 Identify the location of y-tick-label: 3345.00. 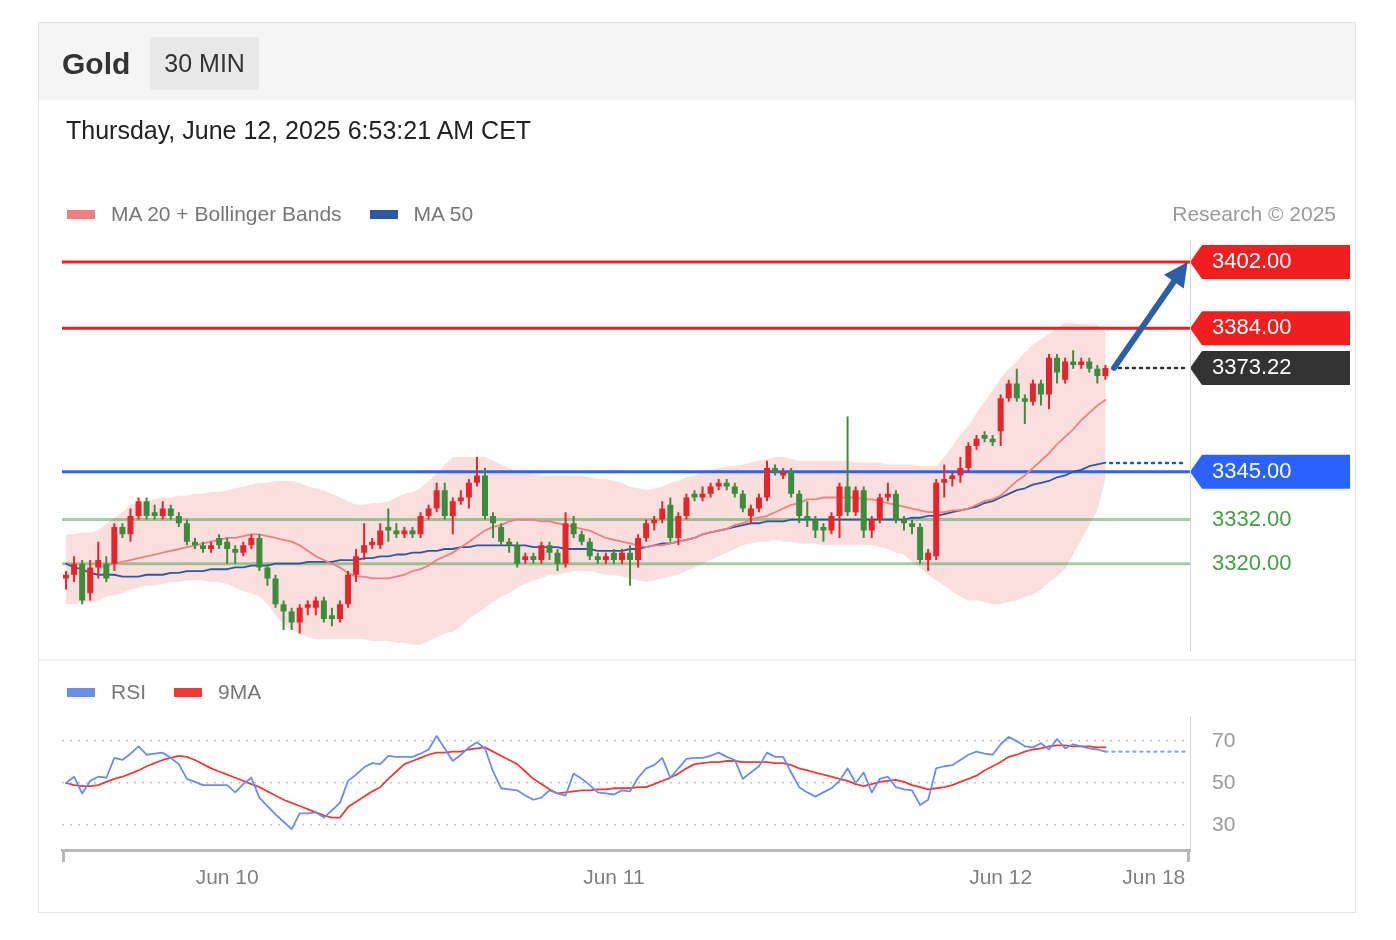
(1252, 470).